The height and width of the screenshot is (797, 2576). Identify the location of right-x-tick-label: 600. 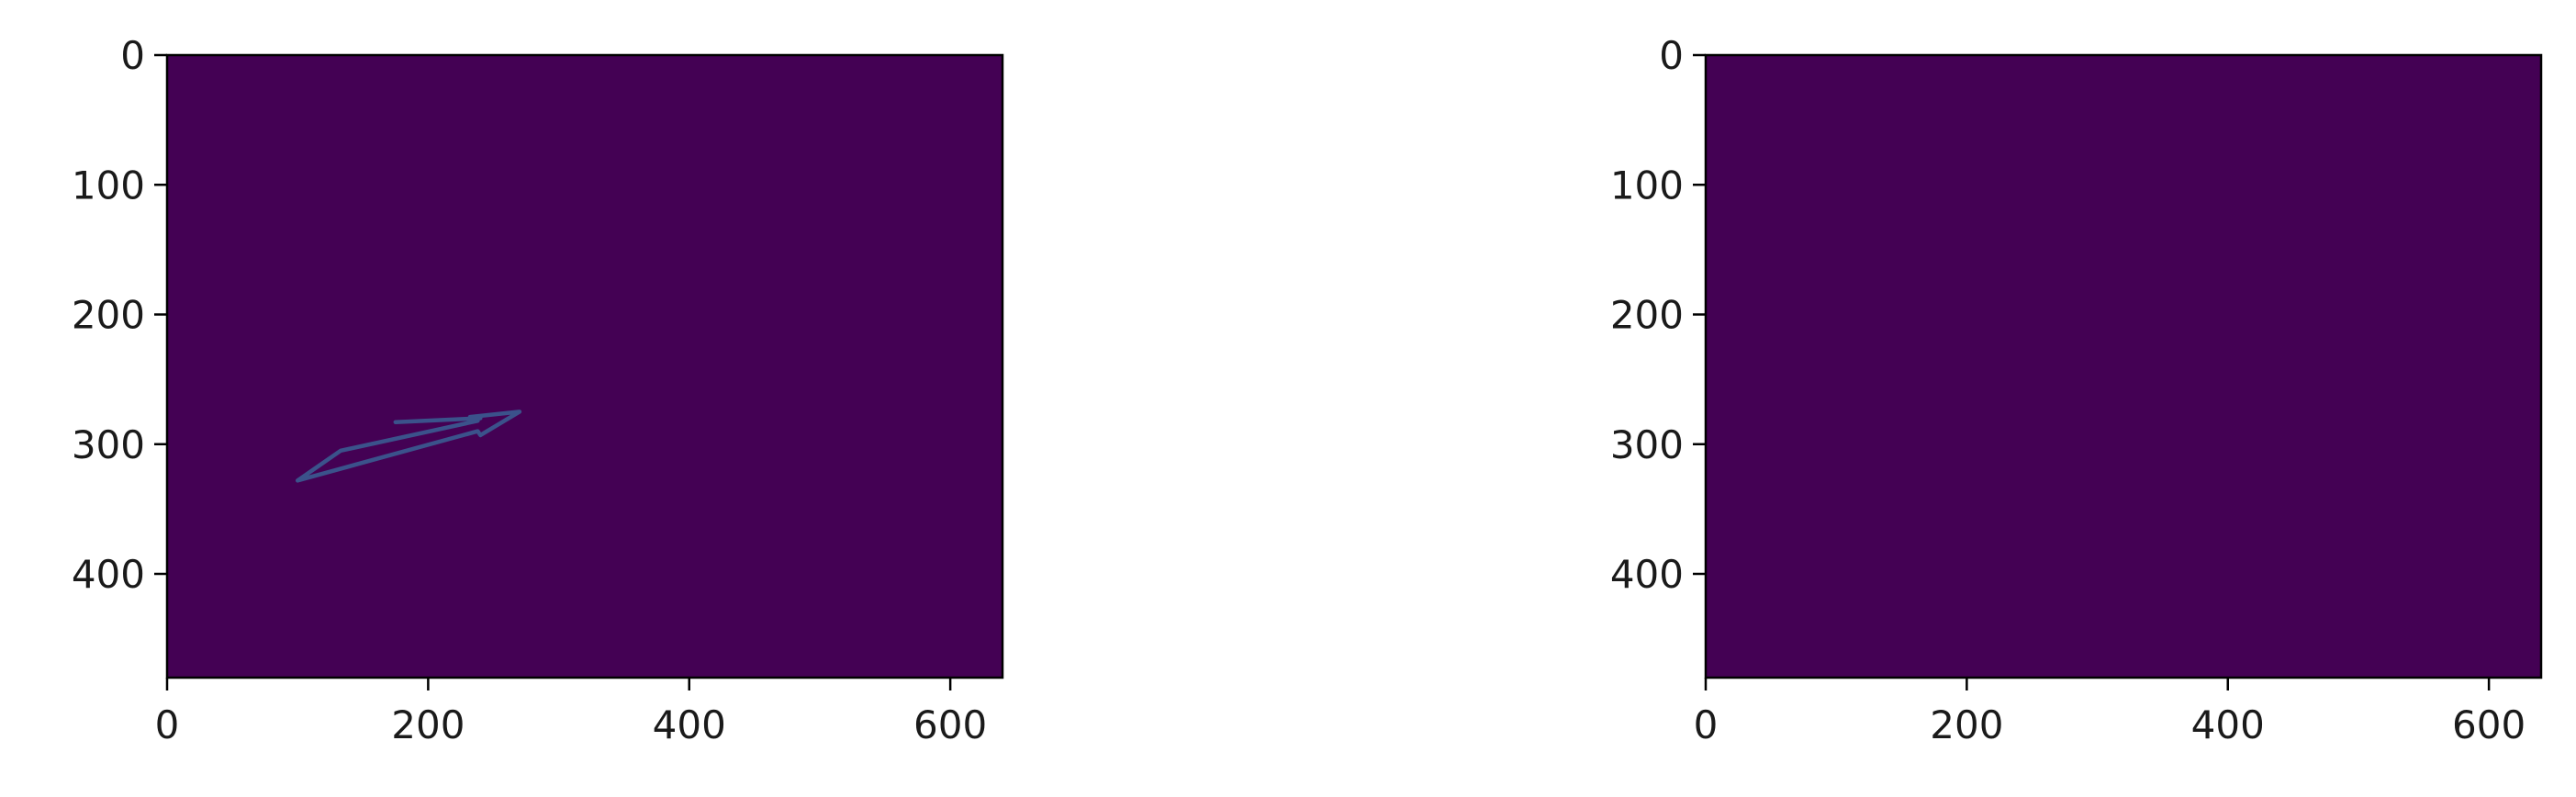
(2489, 724).